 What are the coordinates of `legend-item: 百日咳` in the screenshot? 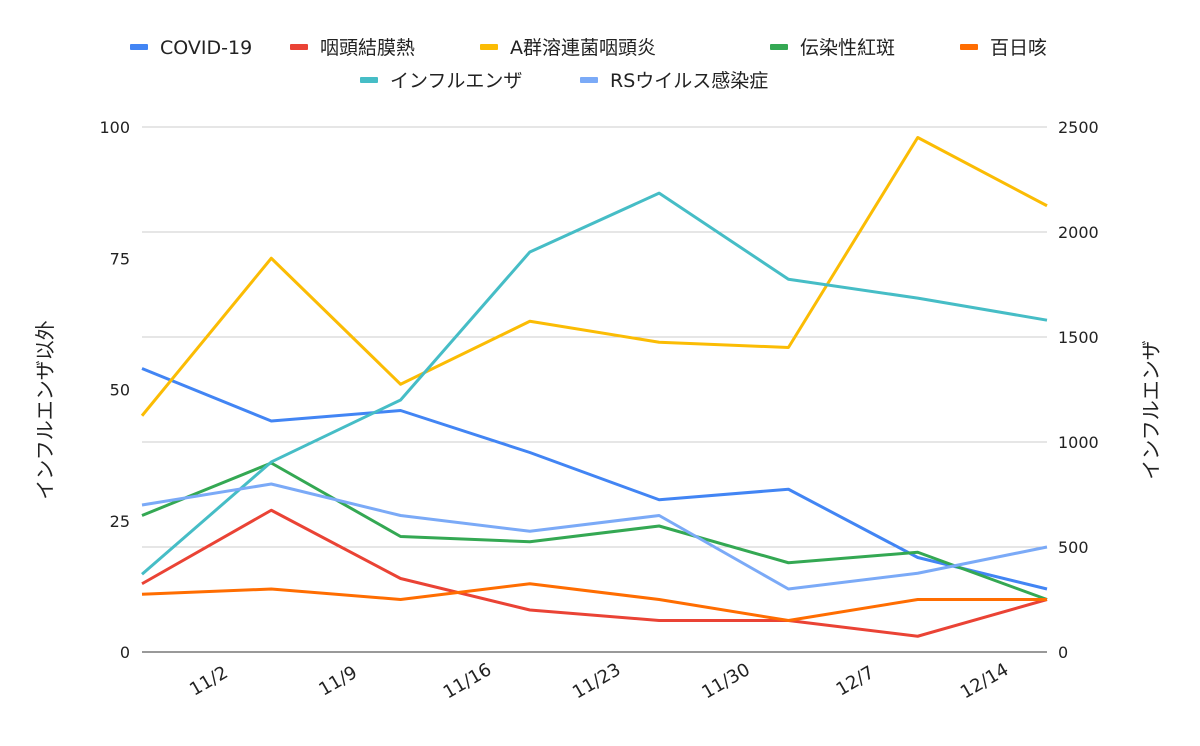 It's located at (1003, 48).